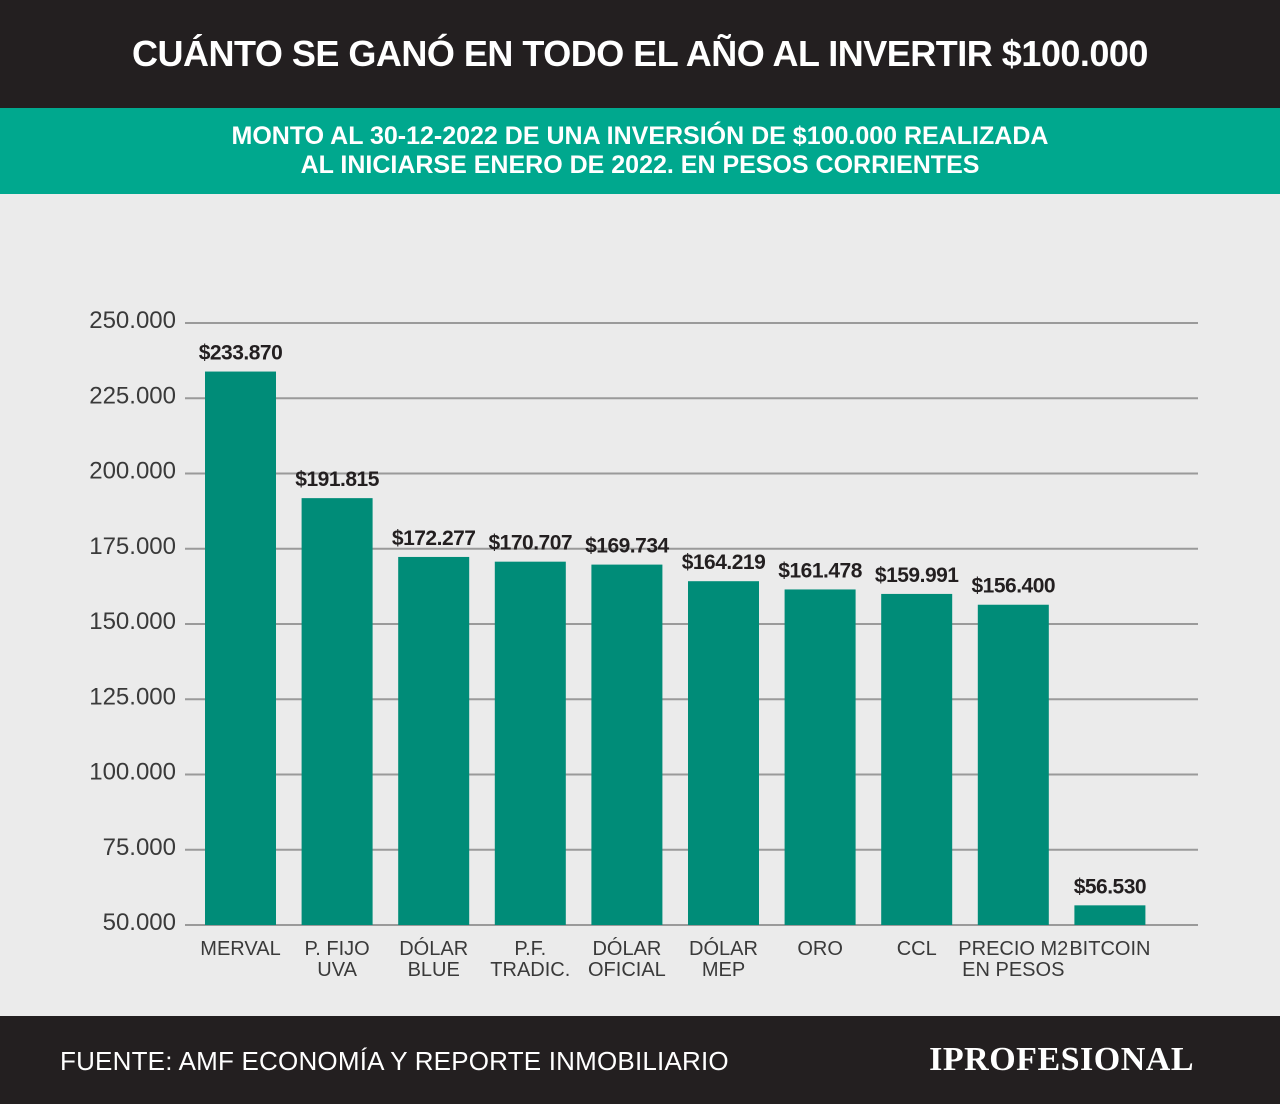  Describe the element at coordinates (1014, 586) in the screenshot. I see `data-label: $156.400` at that location.